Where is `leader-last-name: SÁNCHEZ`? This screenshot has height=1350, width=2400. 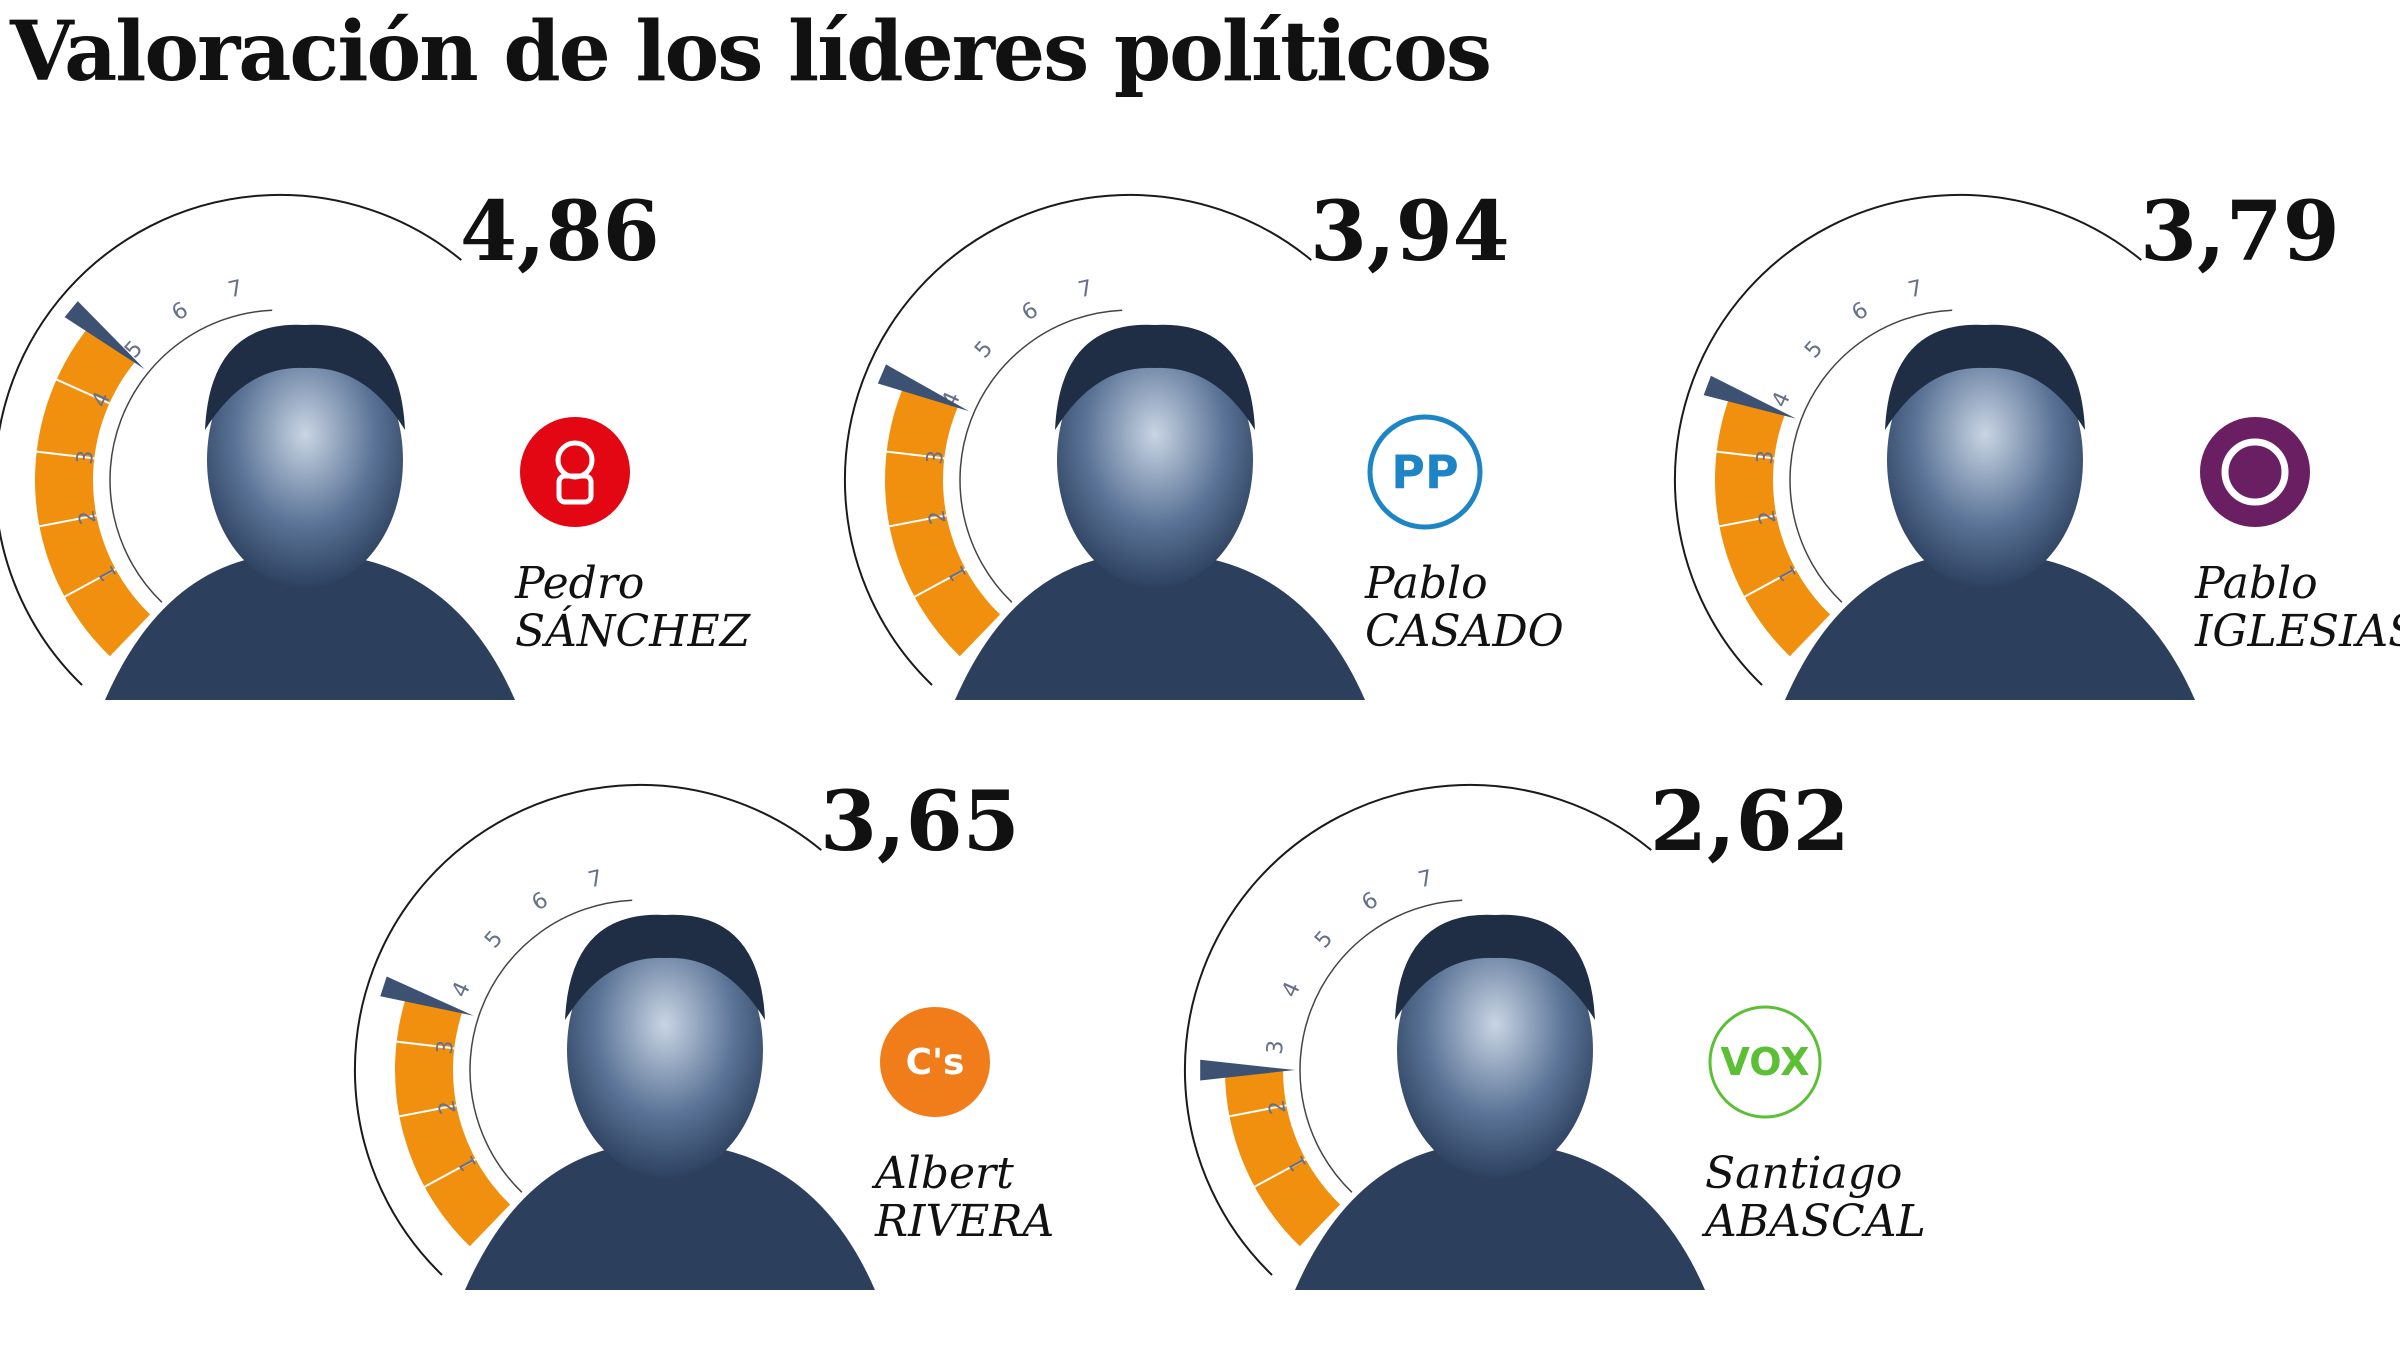
leader-last-name: SÁNCHEZ is located at coordinates (633, 630).